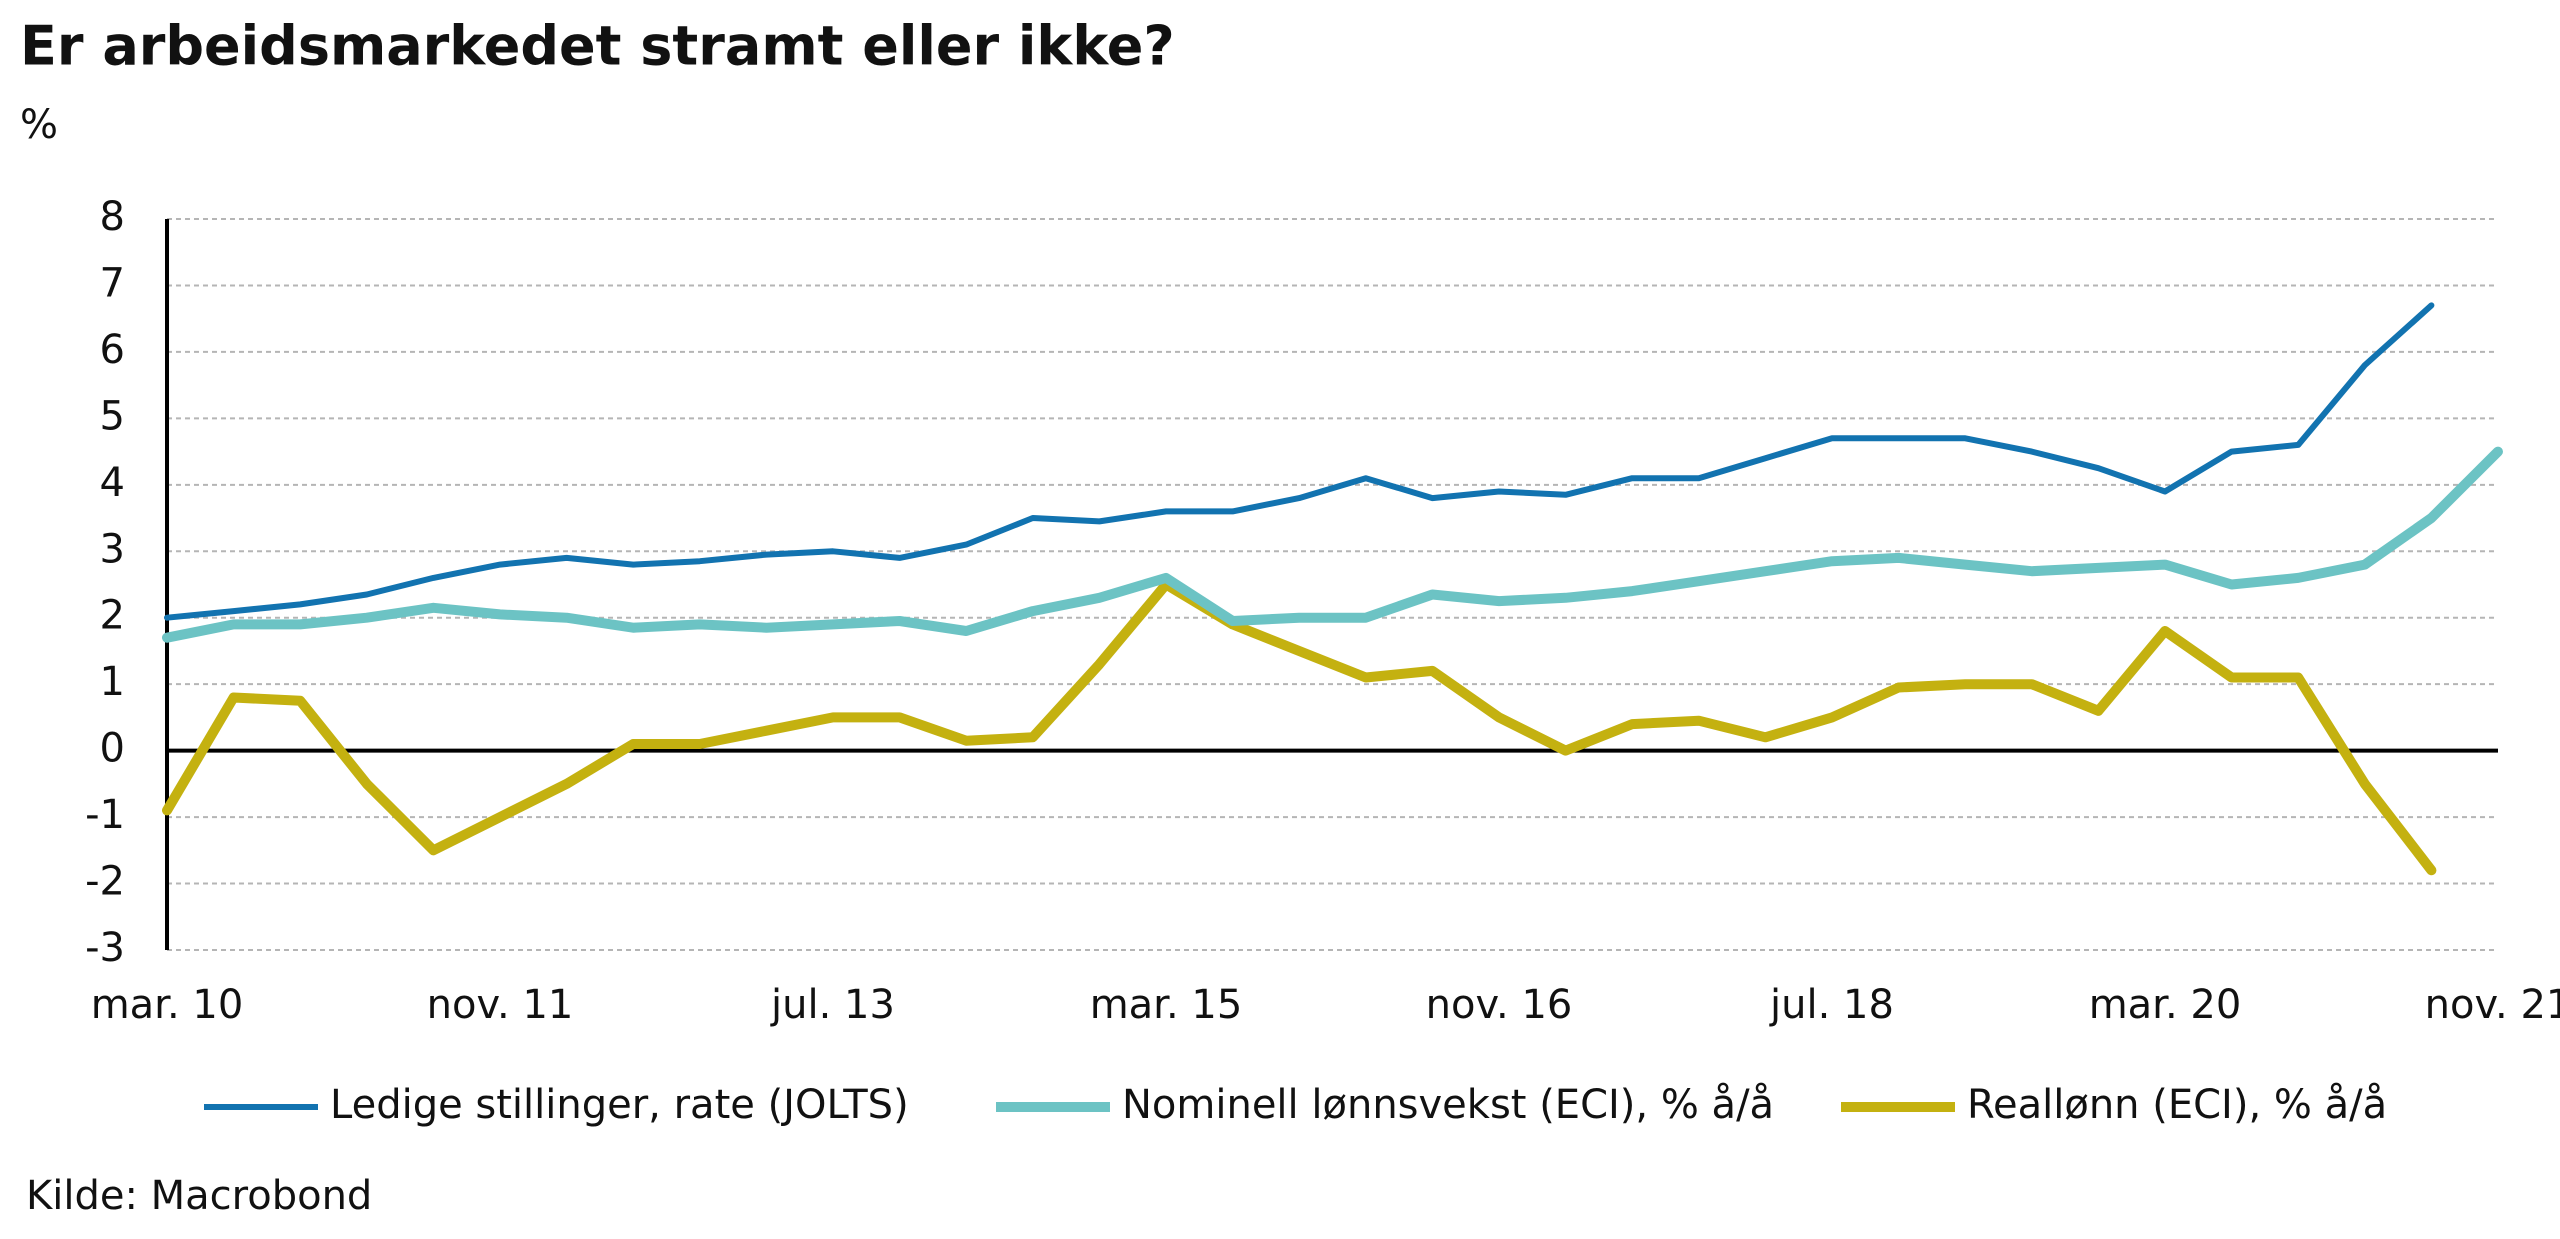  I want to click on x-tick-label: jul. 13, so click(832, 1005).